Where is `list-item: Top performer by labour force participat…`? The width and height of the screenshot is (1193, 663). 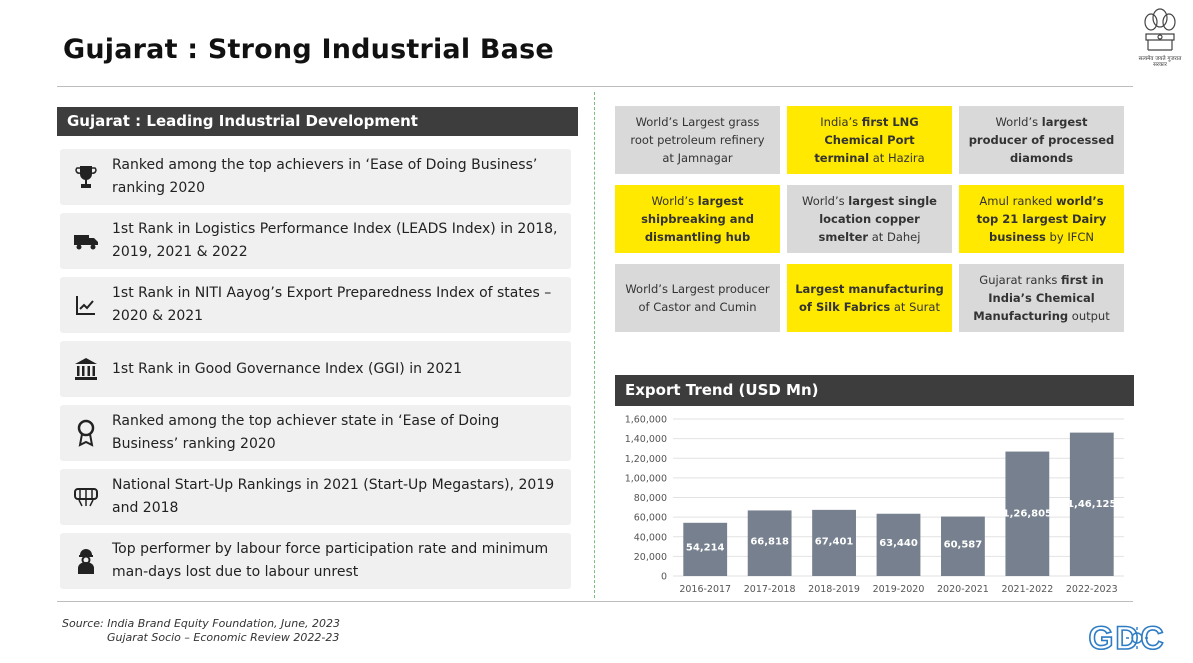 list-item: Top performer by labour force participat… is located at coordinates (315, 561).